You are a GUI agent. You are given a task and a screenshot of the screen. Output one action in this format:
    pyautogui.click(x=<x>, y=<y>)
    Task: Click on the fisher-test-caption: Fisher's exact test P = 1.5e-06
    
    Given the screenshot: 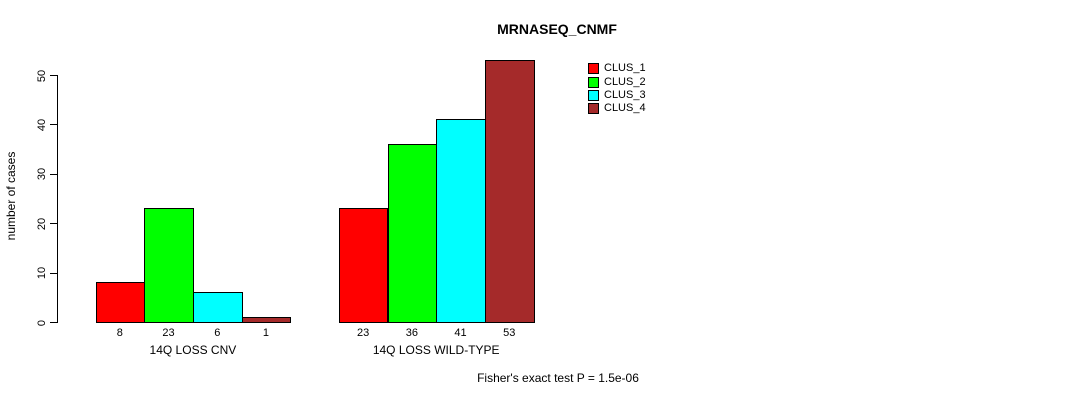 What is the action you would take?
    pyautogui.click(x=558, y=378)
    